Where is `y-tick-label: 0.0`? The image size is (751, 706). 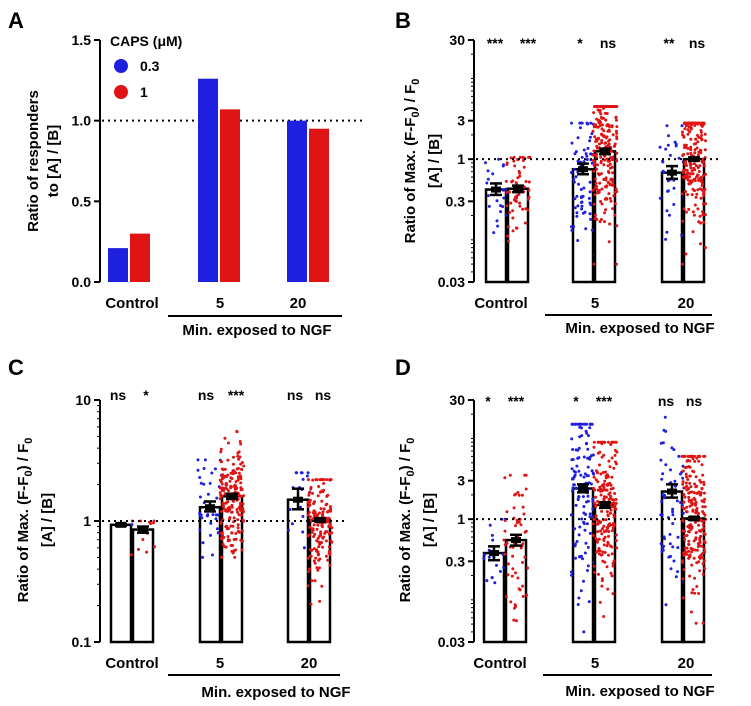
y-tick-label: 0.0 is located at coordinates (82, 282).